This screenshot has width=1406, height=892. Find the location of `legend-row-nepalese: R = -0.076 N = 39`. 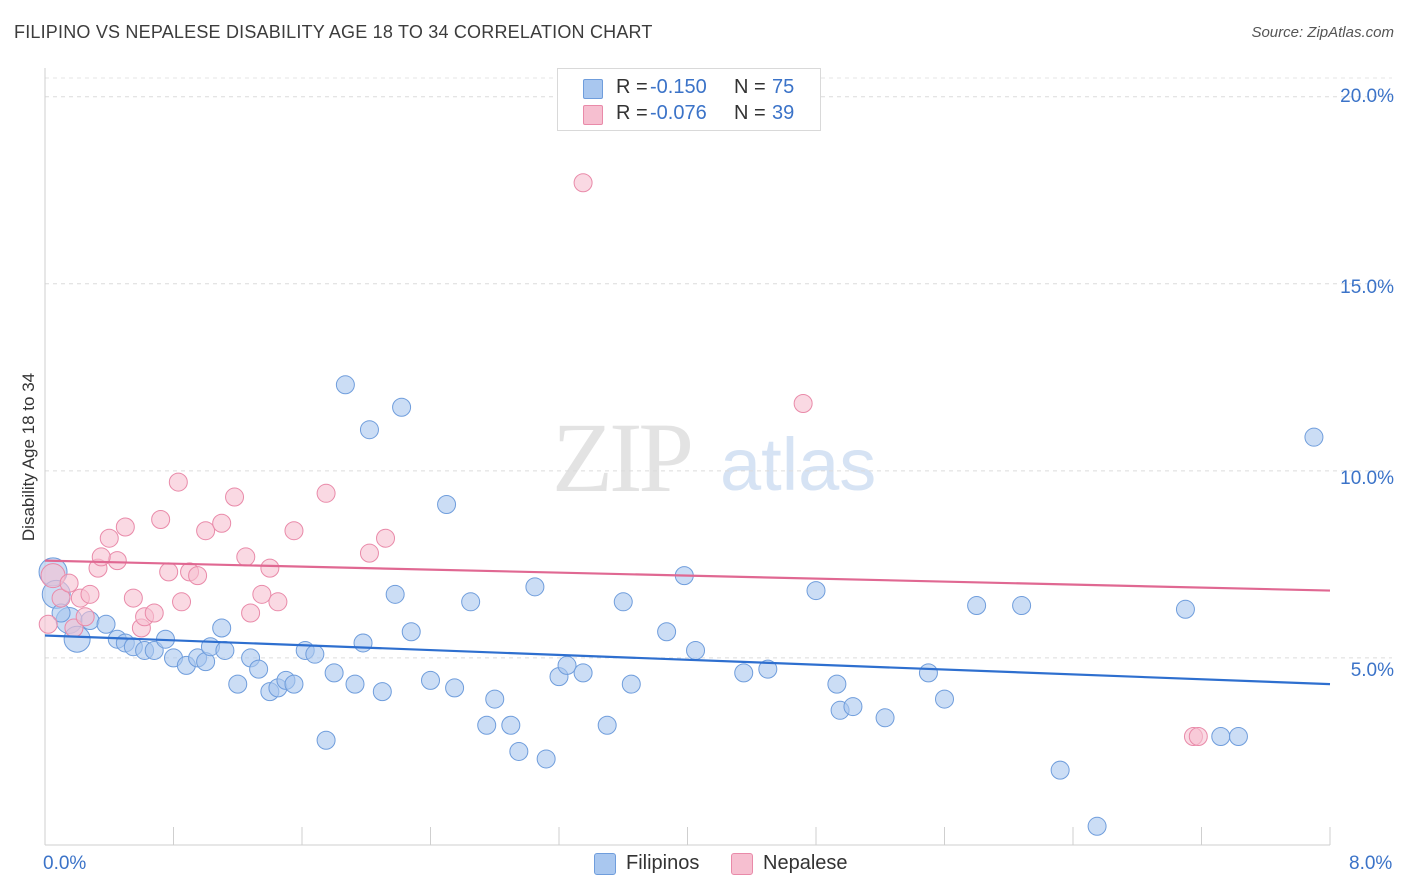

legend-row-nepalese: R = -0.076 N = 39 is located at coordinates (689, 114).